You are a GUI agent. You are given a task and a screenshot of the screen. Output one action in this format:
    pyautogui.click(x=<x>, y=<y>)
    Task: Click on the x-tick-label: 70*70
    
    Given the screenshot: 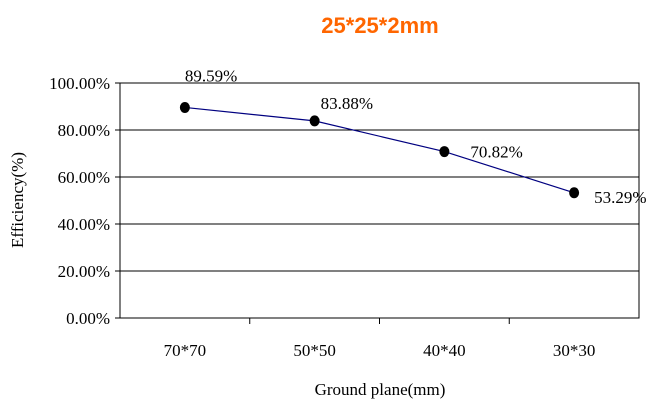 What is the action you would take?
    pyautogui.click(x=185, y=350)
    